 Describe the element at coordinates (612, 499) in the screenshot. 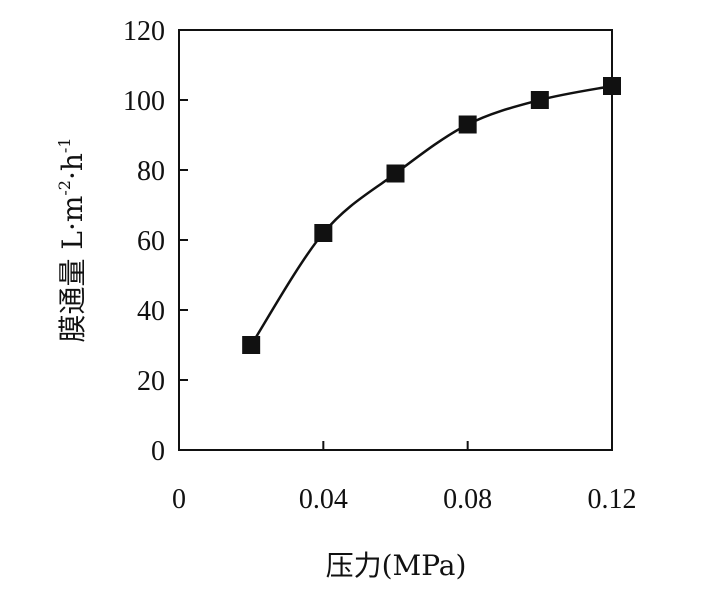

I see `x-tick-label-3: 0.12` at that location.